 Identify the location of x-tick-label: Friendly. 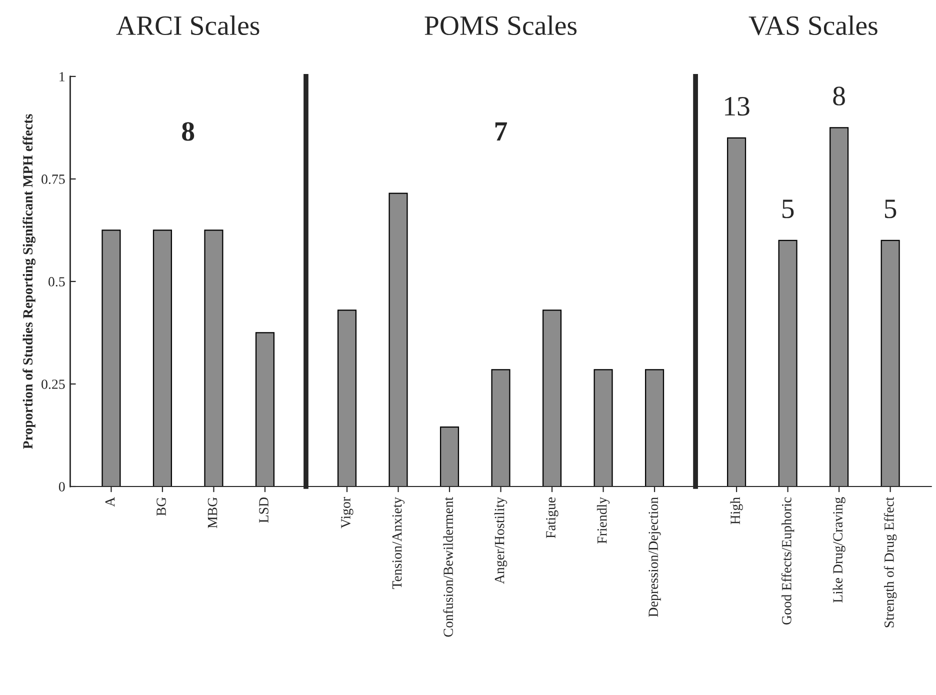
(603, 520).